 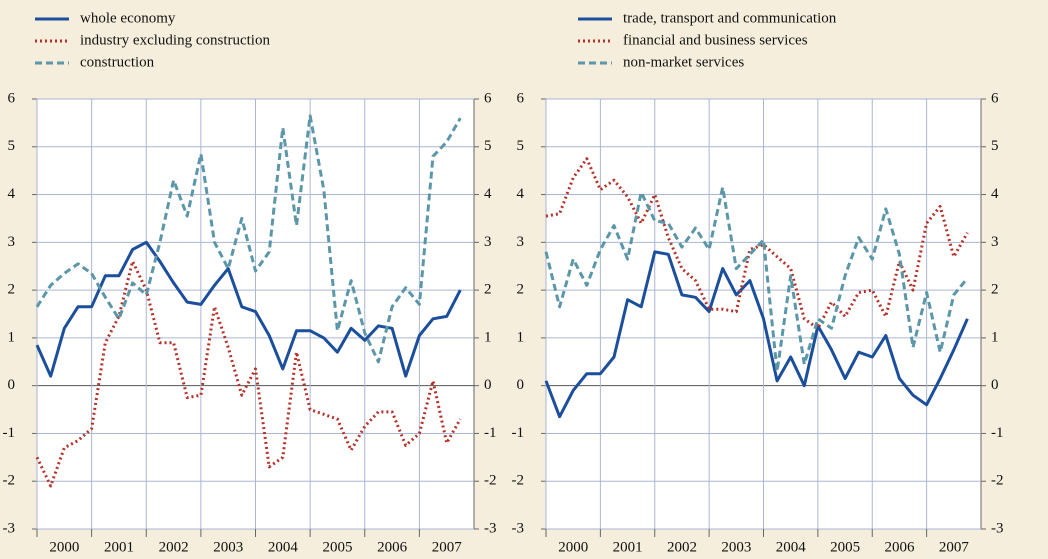 What do you see at coordinates (683, 62) in the screenshot?
I see `legend-label: non-market services` at bounding box center [683, 62].